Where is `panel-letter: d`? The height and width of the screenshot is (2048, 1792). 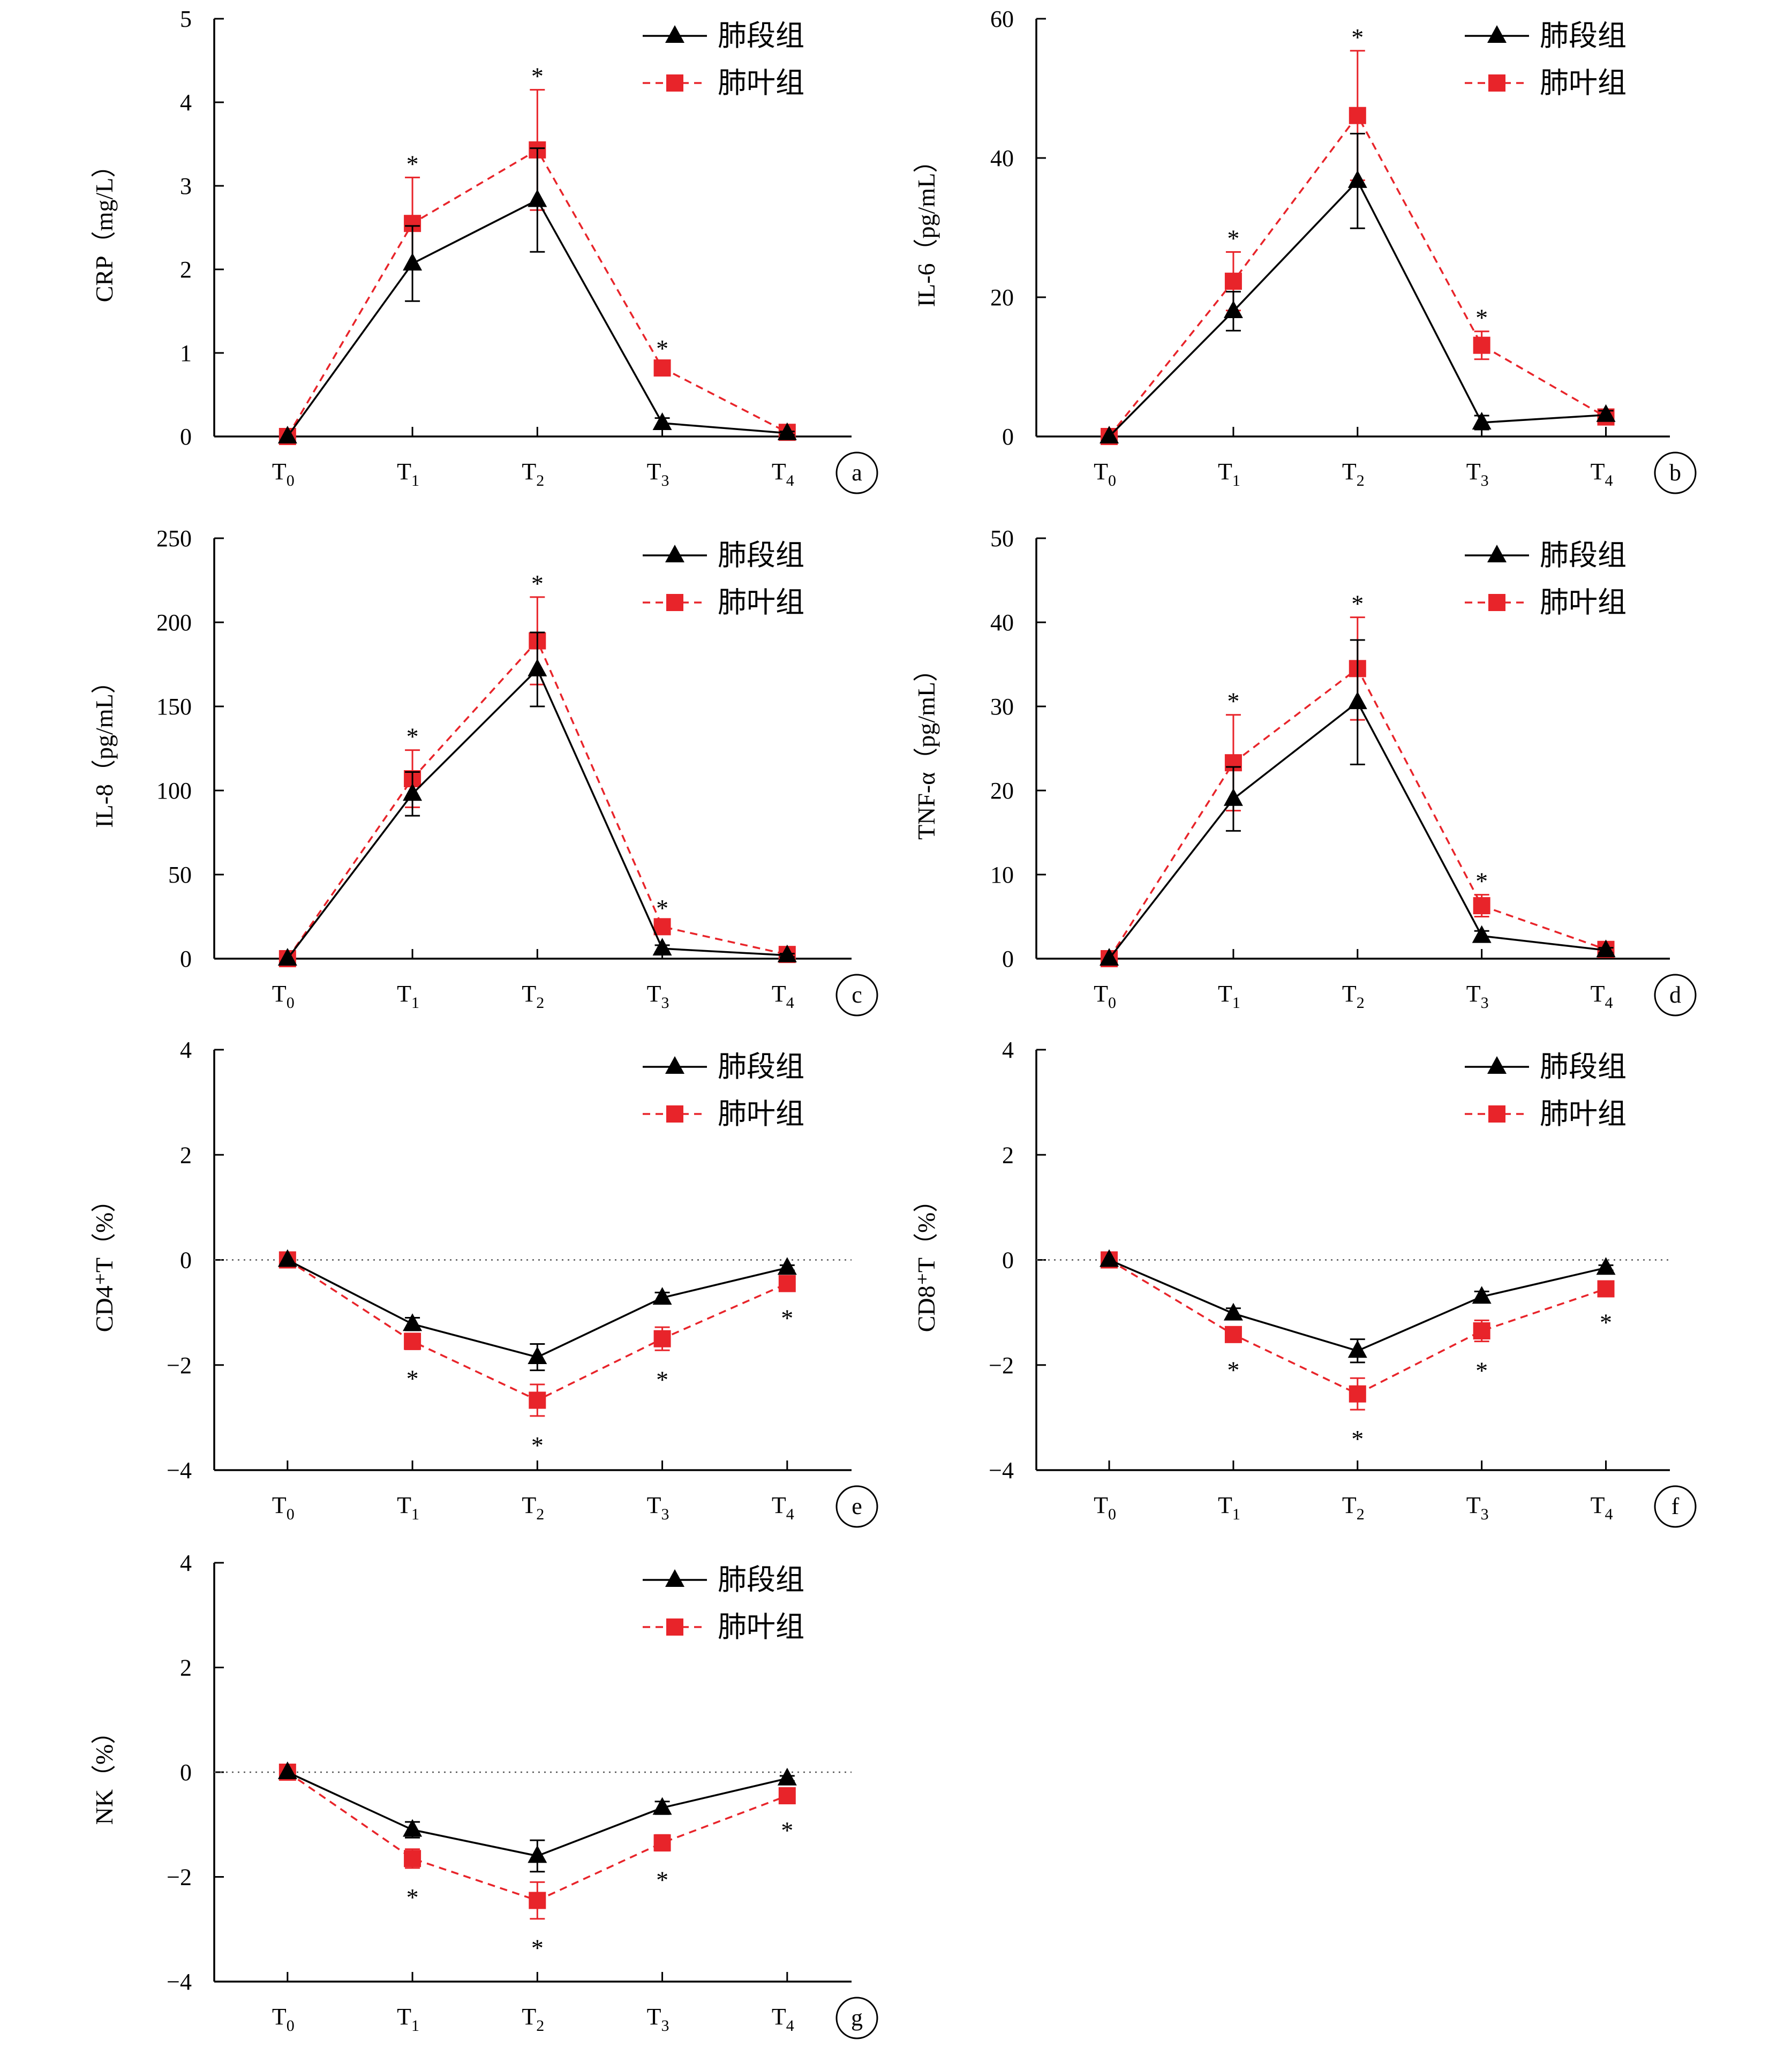 panel-letter: d is located at coordinates (1675, 995).